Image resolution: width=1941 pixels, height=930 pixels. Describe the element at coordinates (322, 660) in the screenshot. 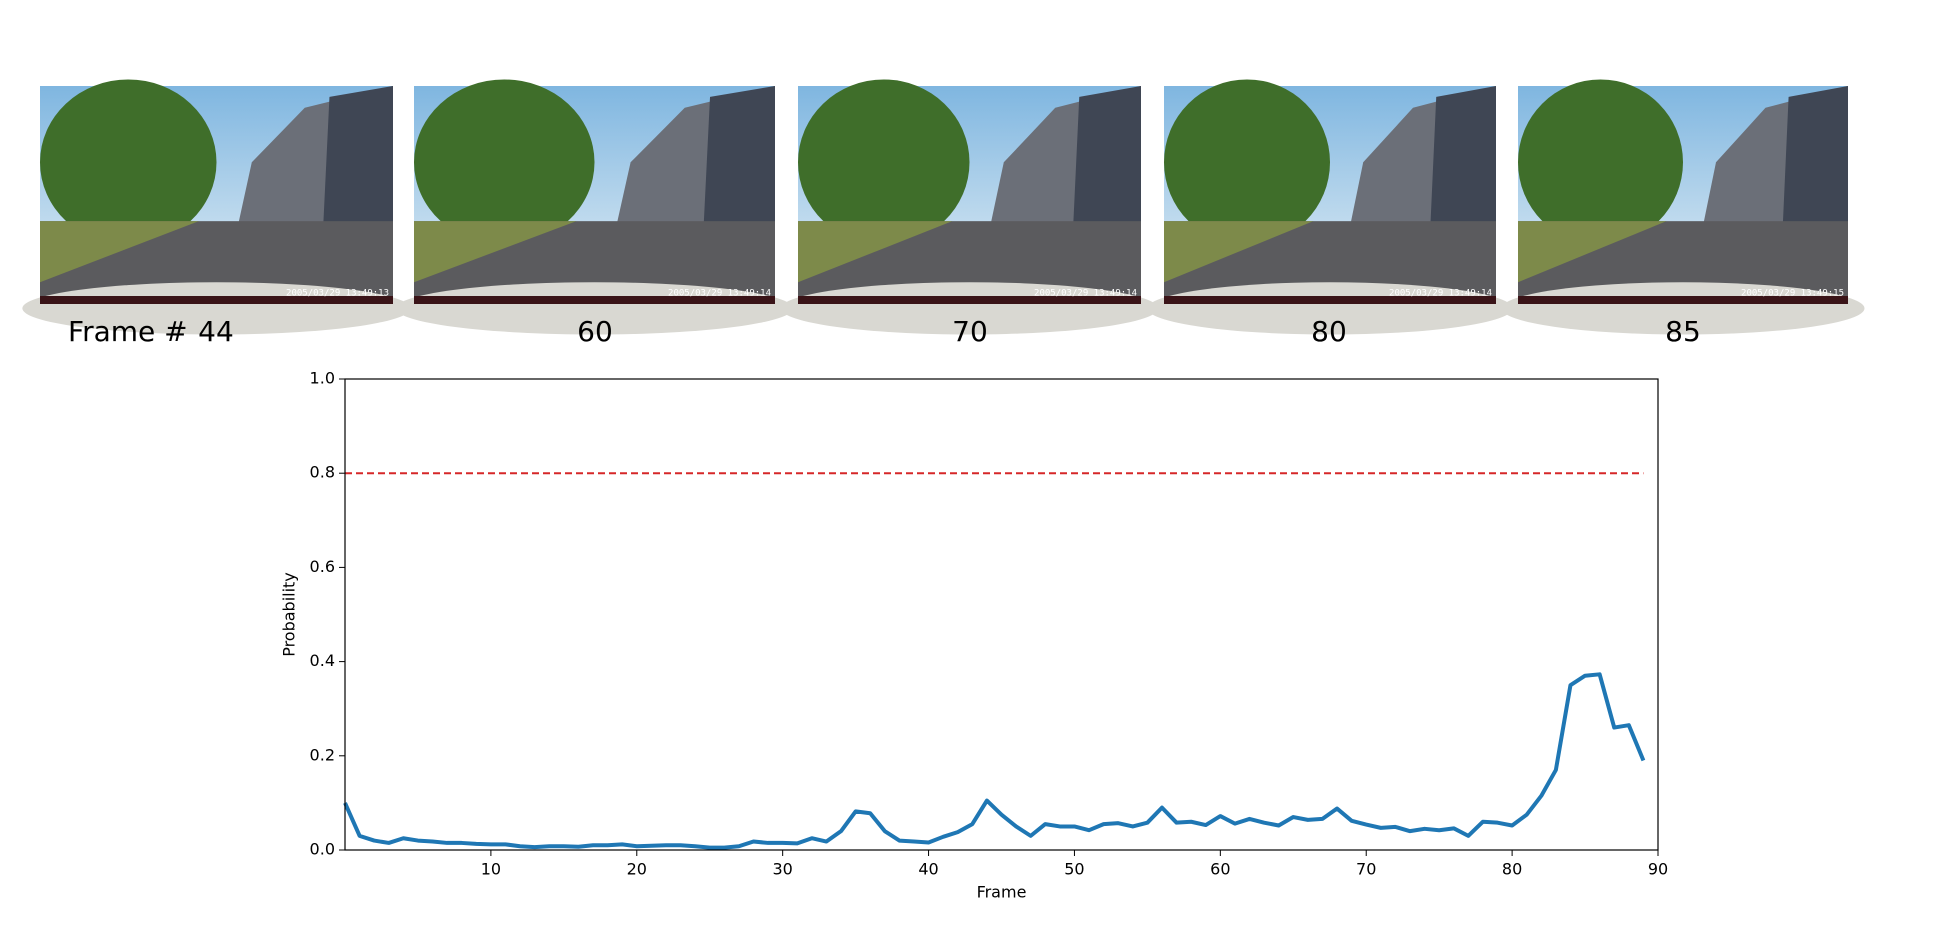

I see `y-tick-label: 0.4` at that location.